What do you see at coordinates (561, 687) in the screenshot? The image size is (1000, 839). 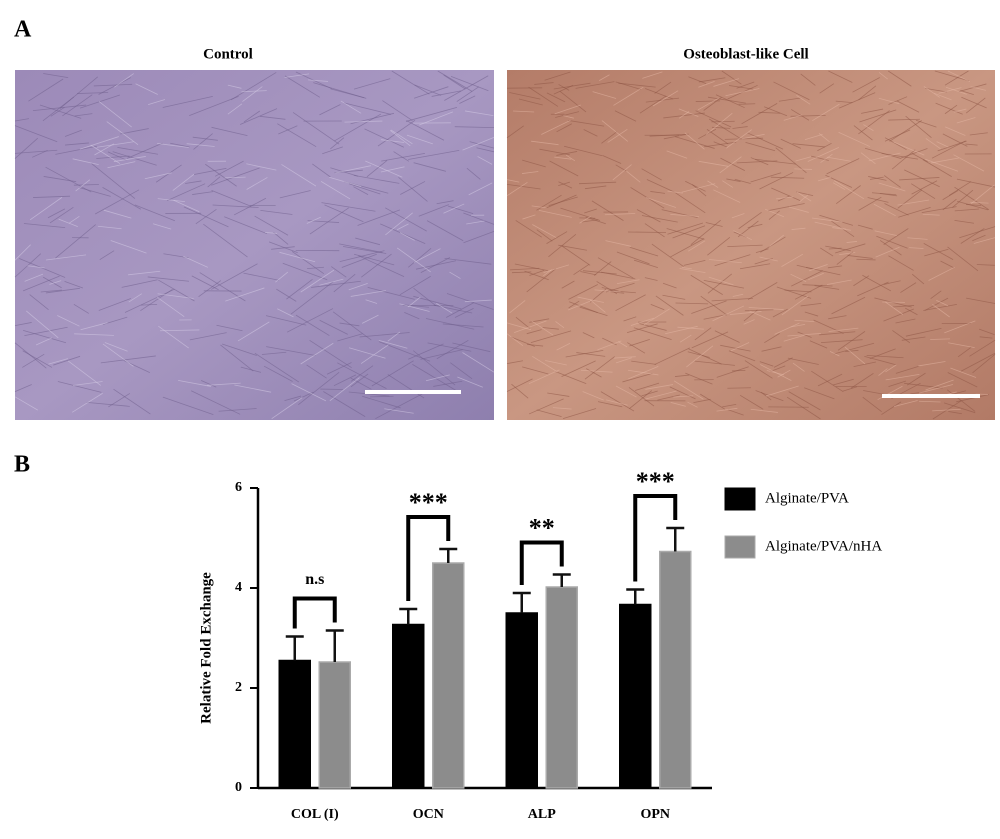 I see `bar` at bounding box center [561, 687].